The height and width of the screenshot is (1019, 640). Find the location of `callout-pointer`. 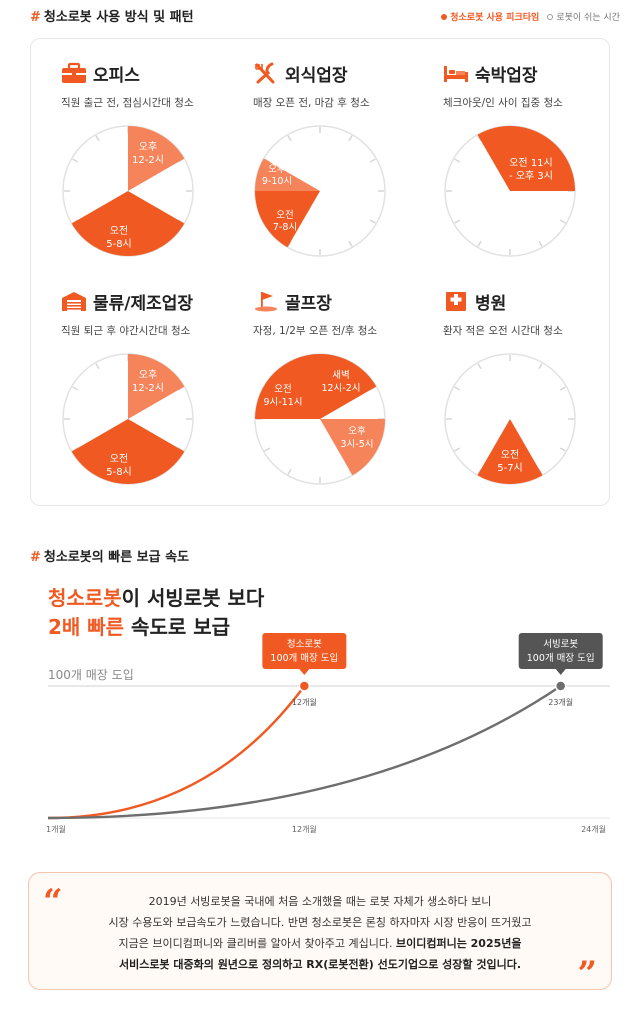

callout-pointer is located at coordinates (304, 672).